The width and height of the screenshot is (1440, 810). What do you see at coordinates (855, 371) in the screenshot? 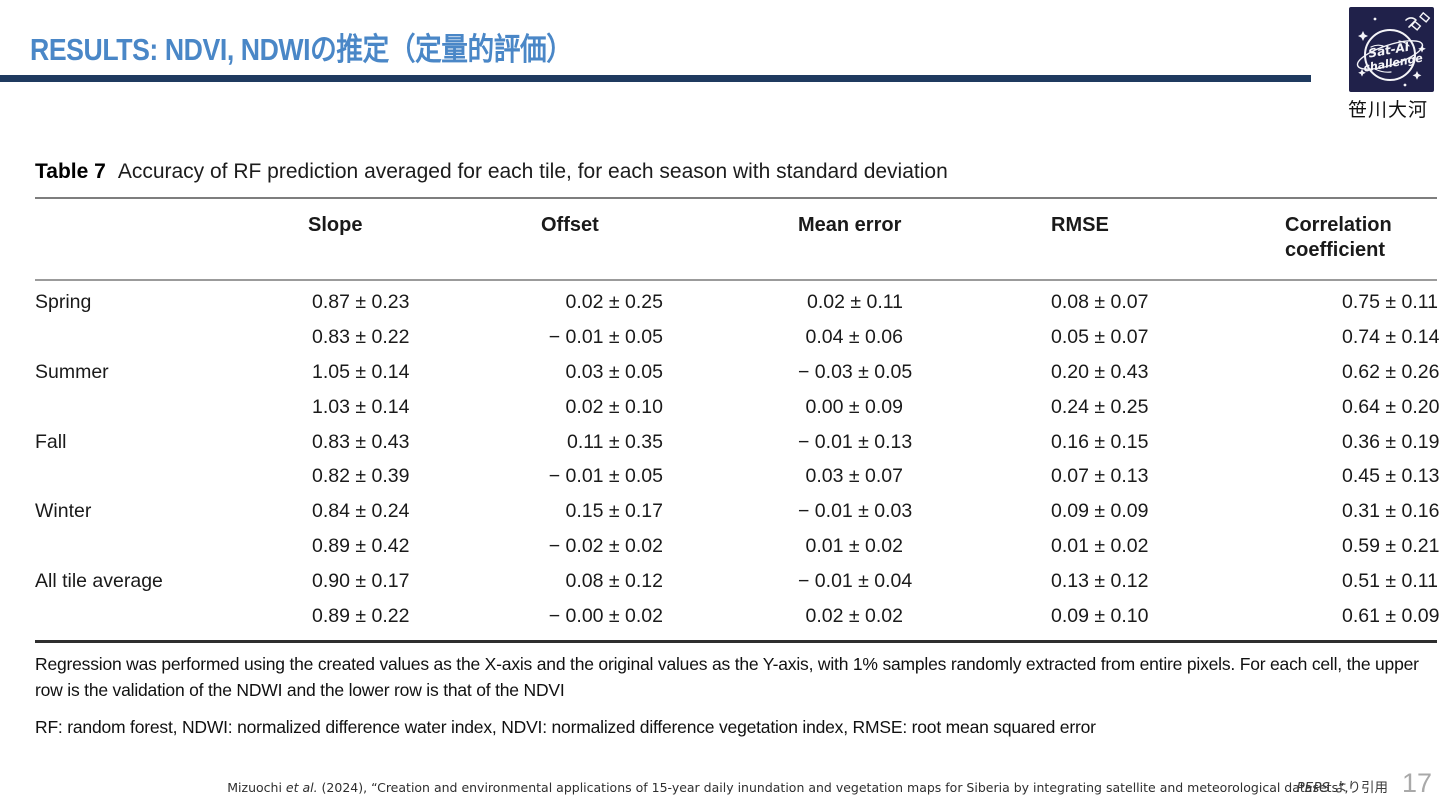
I see `cell-mean-error: − 0.03 ± 0.05` at bounding box center [855, 371].